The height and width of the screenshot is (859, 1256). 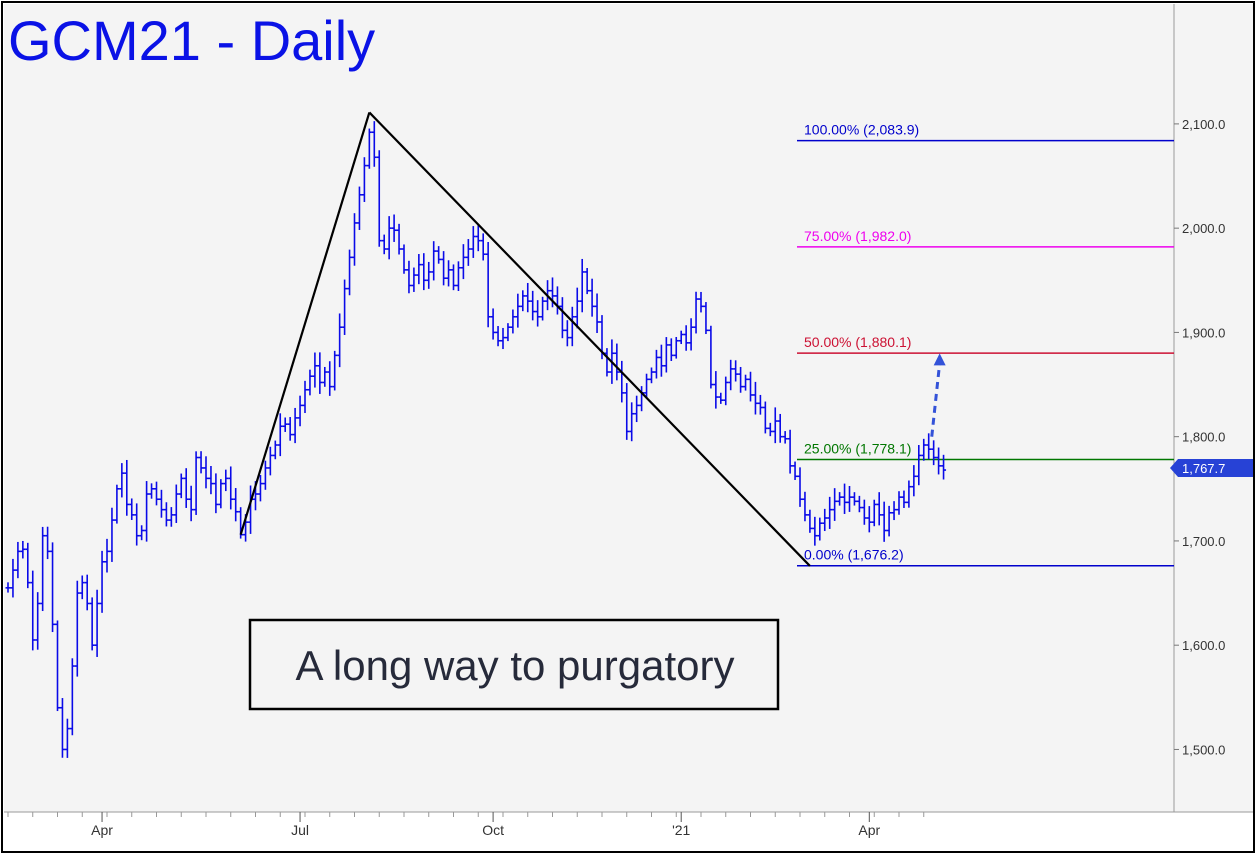 I want to click on last-price-label: 1,767.7, so click(x=1203, y=468).